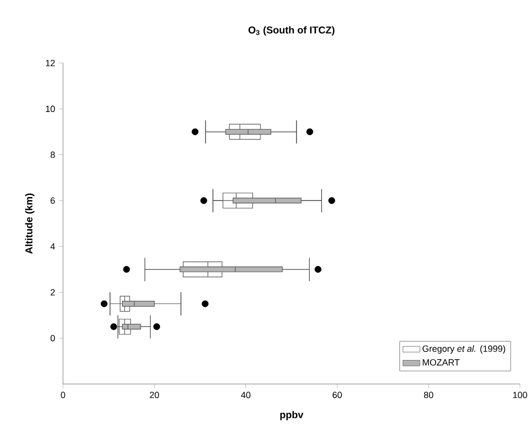 Image resolution: width=532 pixels, height=446 pixels. What do you see at coordinates (29, 224) in the screenshot?
I see `y-axis-title: Altitude (km)` at bounding box center [29, 224].